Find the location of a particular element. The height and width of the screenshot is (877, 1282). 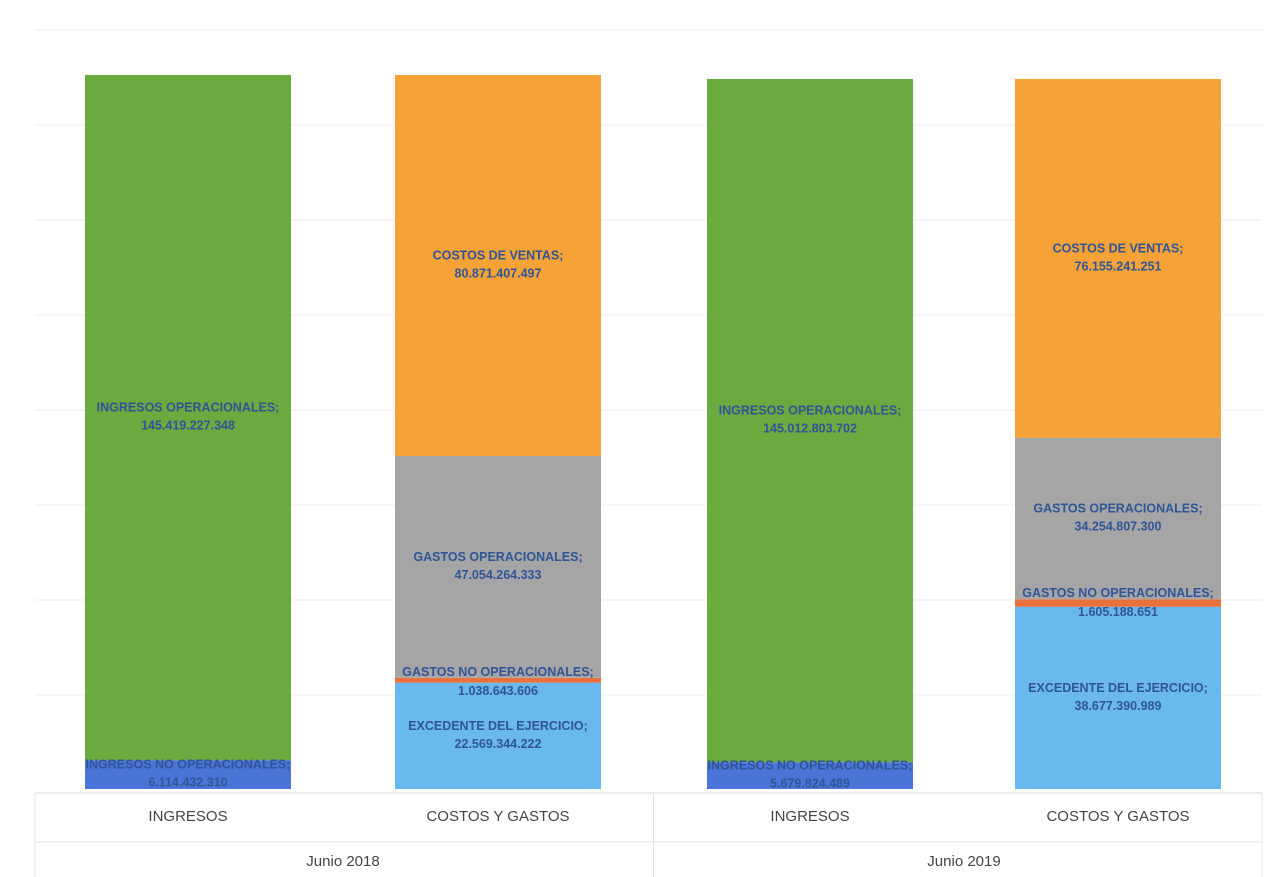

data-label-value: 1.605.188.651 is located at coordinates (1118, 612).